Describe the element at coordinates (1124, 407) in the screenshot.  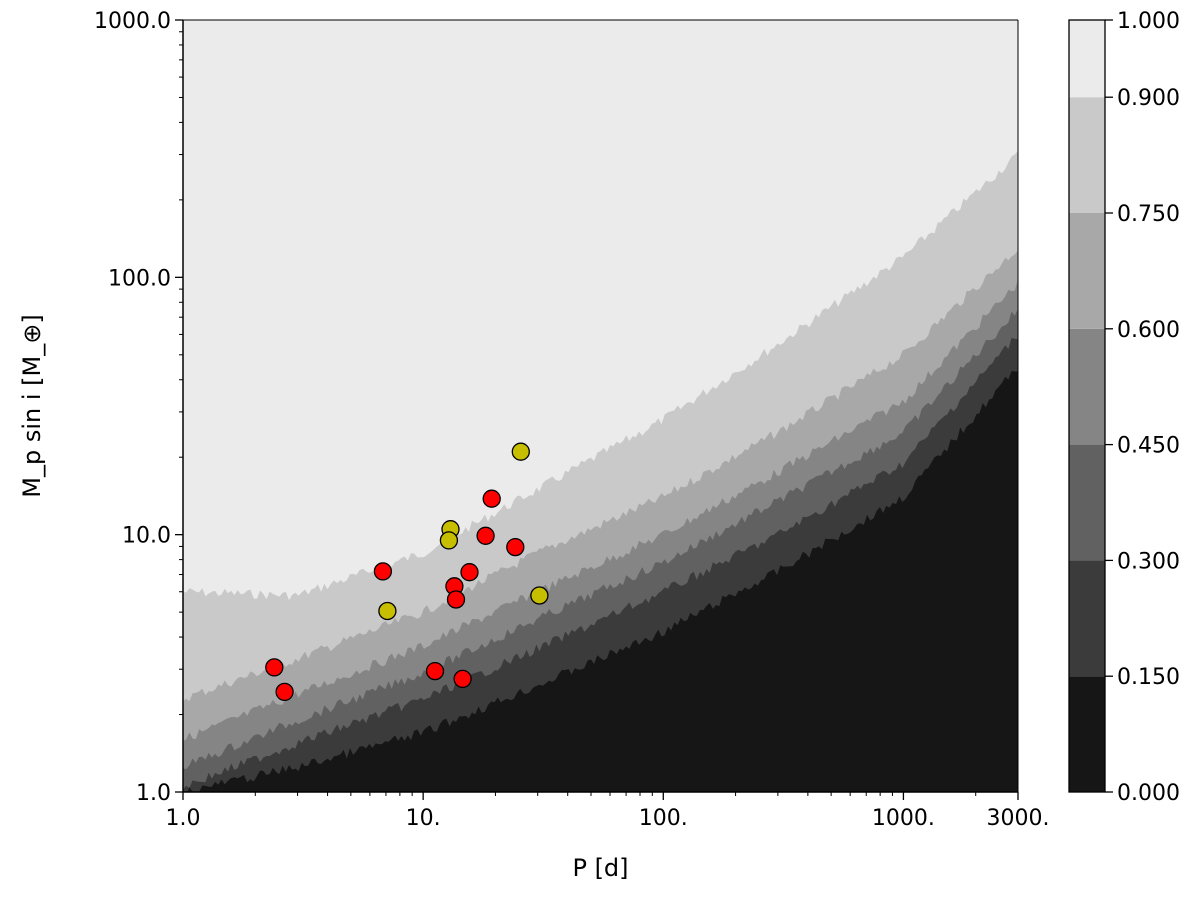
I see `colorbar: 0.000 0.150 0.300 0.450 0.600 0.750 0.900 1.000` at that location.